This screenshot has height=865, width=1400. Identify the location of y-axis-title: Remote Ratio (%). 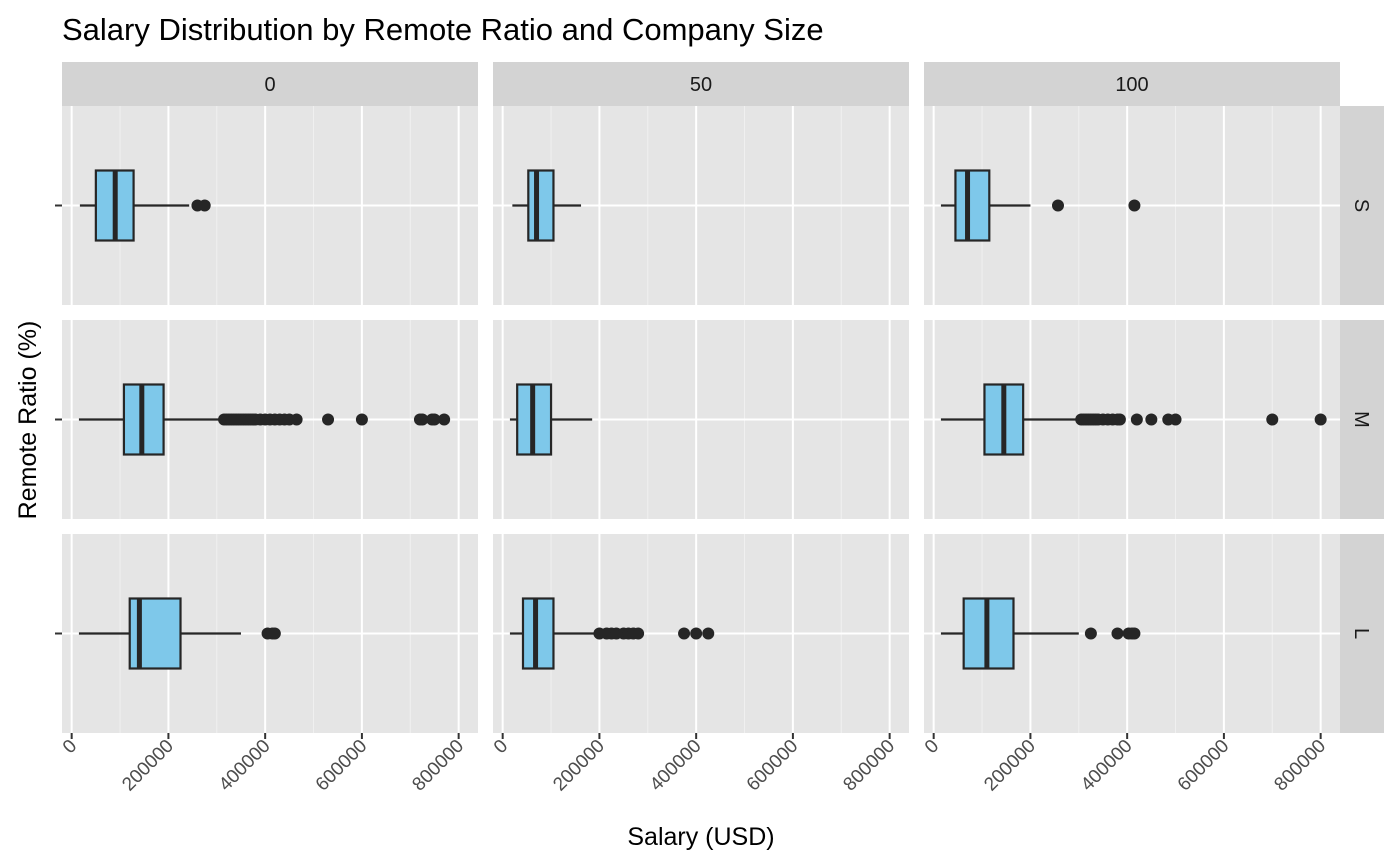
(28, 420).